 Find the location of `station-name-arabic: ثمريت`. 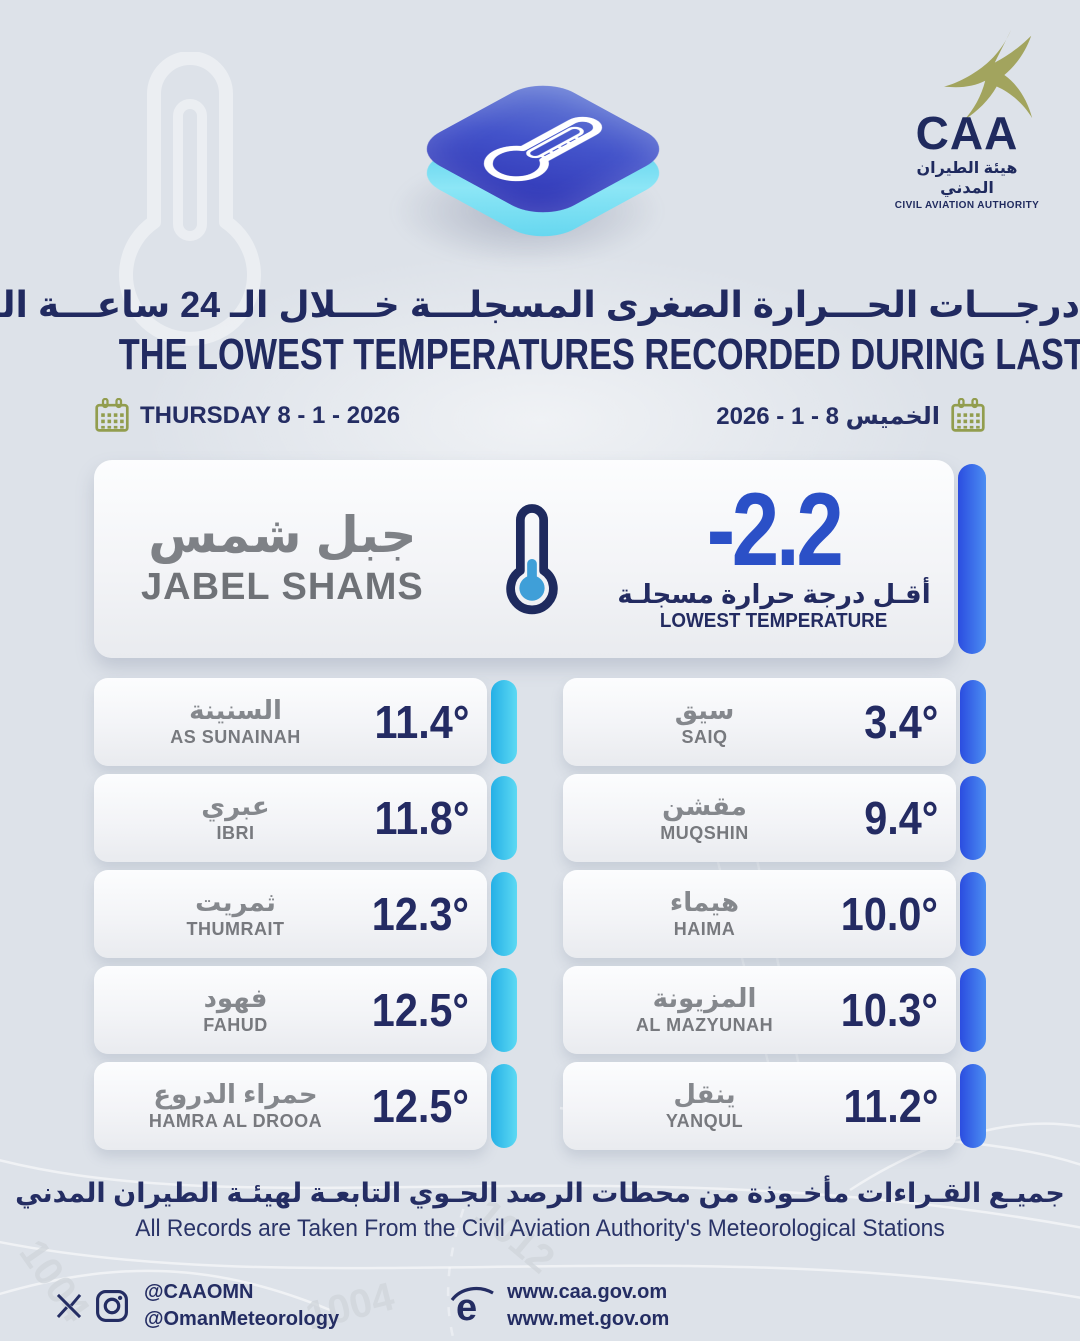

station-name-arabic: ثمريت is located at coordinates (235, 902).